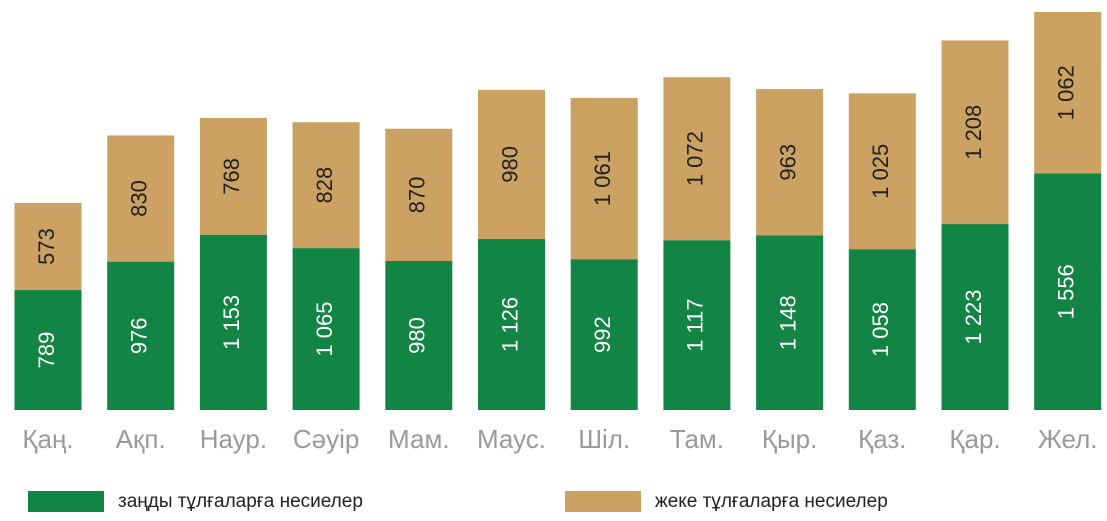 The height and width of the screenshot is (521, 1107). I want to click on x-tick-label: Ақп., so click(141, 439).